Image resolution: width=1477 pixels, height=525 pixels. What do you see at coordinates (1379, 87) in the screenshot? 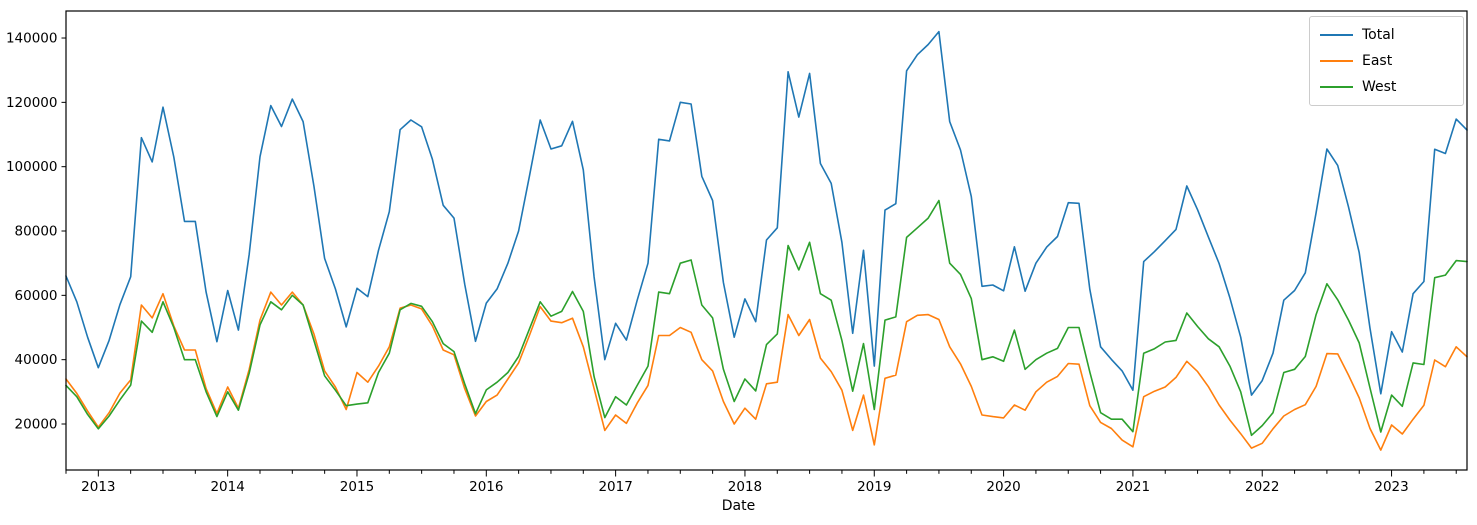
I see `legend-label-west: West` at bounding box center [1379, 87].